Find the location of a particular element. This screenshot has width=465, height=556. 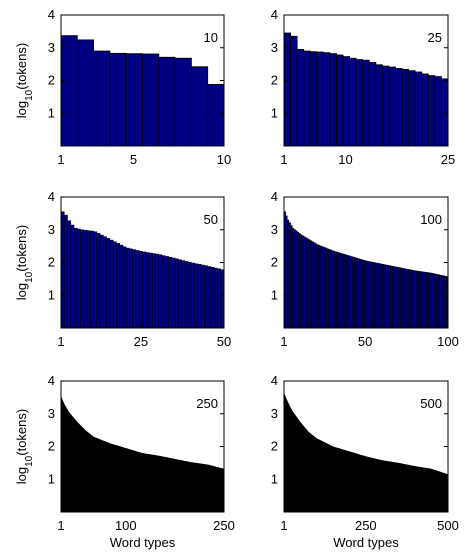

y-axis-label-base: log is located at coordinates (21, 291).